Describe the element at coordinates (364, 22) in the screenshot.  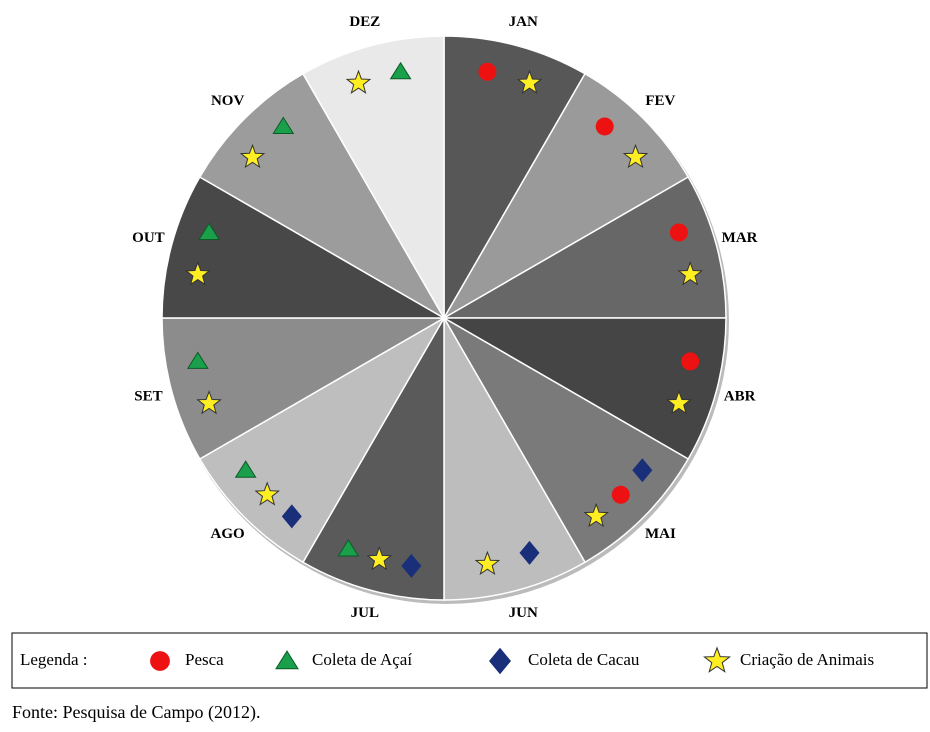
I see `month-label: DEZ` at that location.